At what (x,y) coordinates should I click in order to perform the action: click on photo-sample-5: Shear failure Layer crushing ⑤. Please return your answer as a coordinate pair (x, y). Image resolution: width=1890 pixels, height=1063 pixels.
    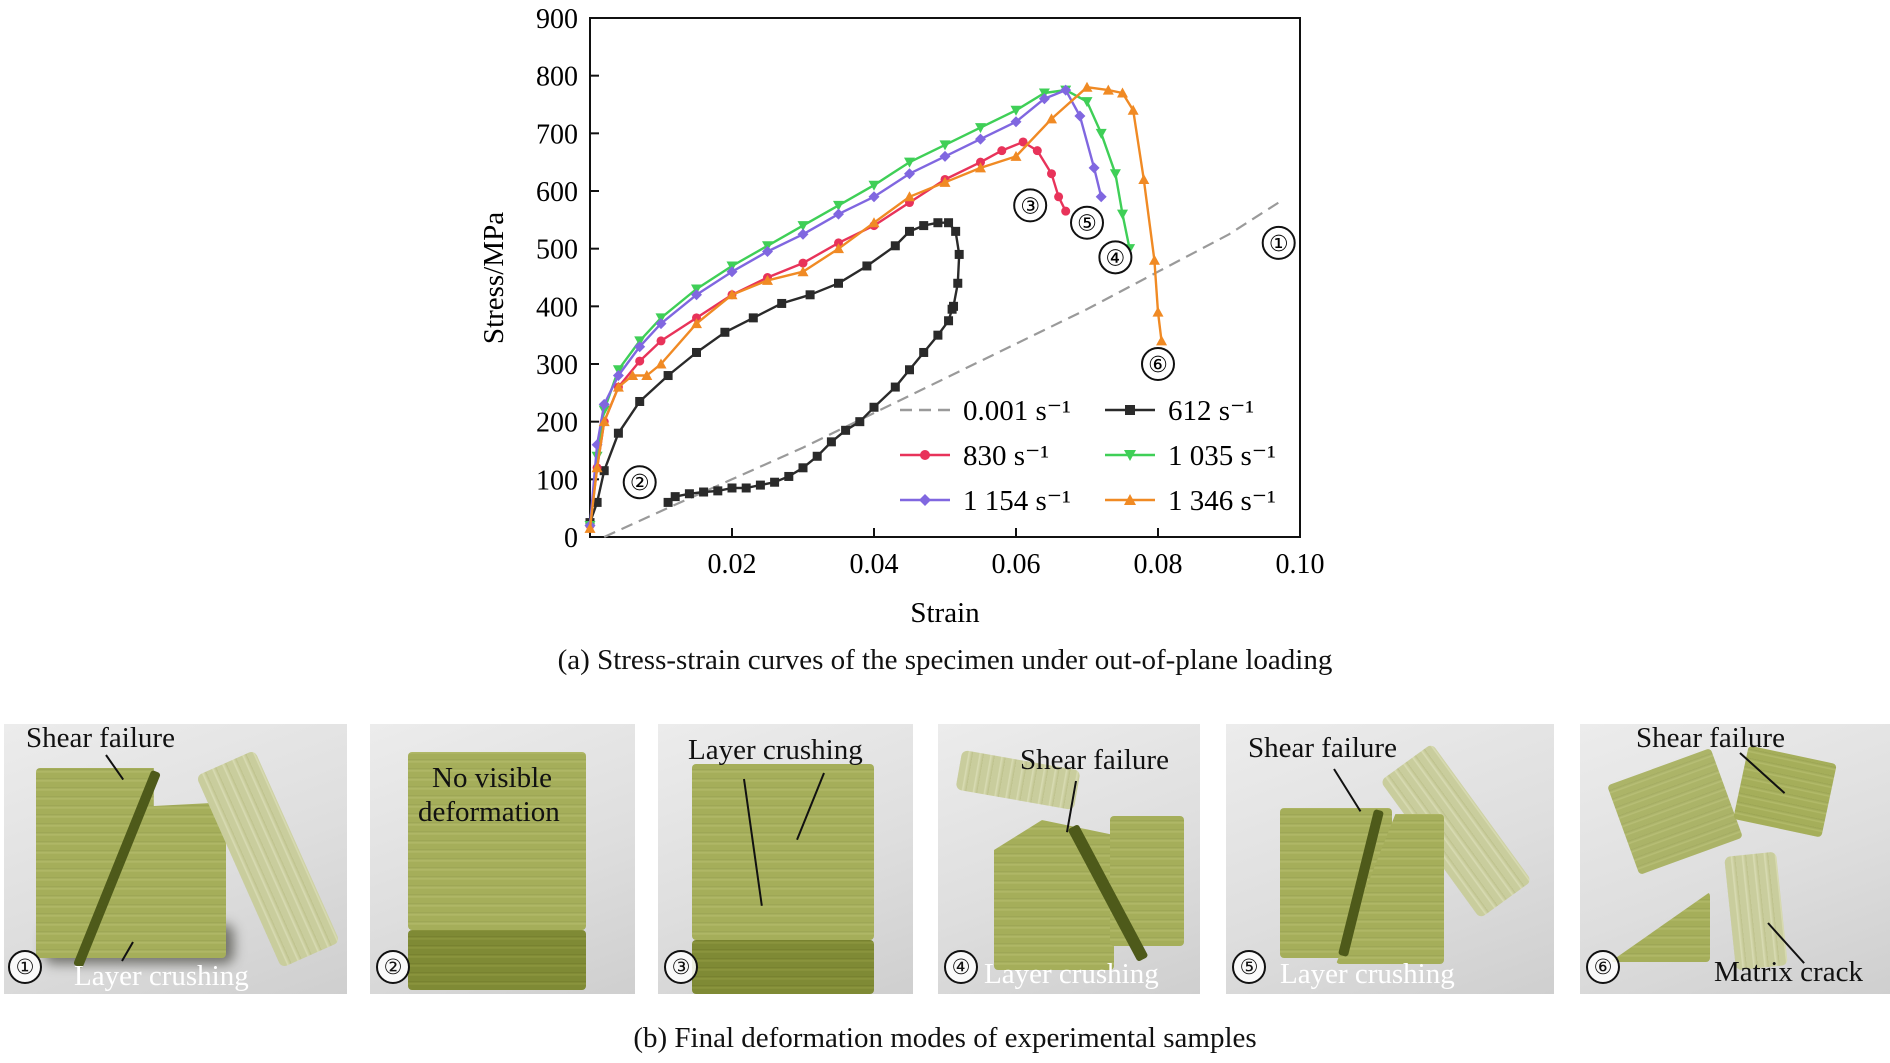
    Looking at the image, I should click on (1390, 859).